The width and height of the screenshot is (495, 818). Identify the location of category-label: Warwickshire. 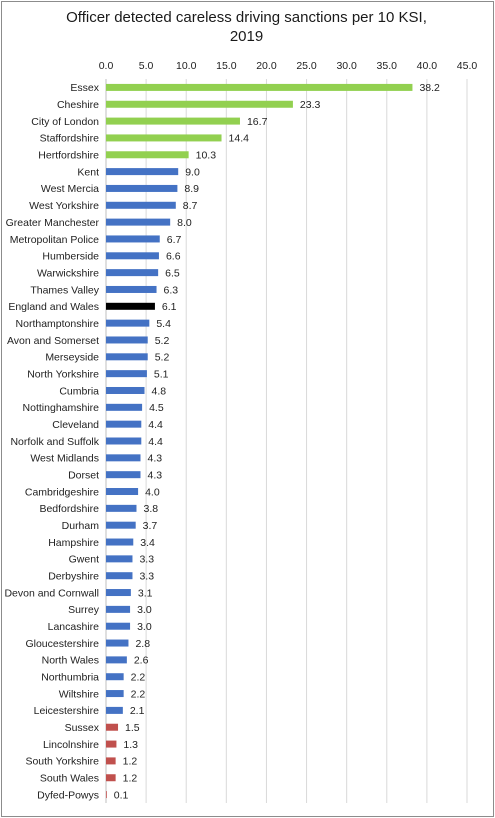
(68, 273).